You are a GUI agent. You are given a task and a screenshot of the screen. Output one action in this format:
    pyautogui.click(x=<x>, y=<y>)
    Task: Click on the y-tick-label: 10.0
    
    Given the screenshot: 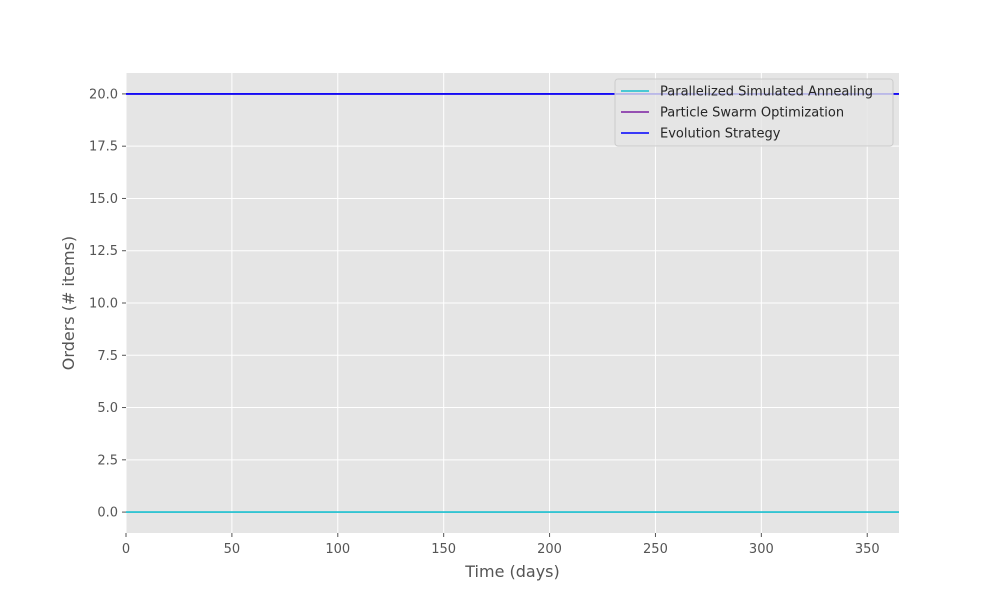 What is the action you would take?
    pyautogui.click(x=103, y=304)
    